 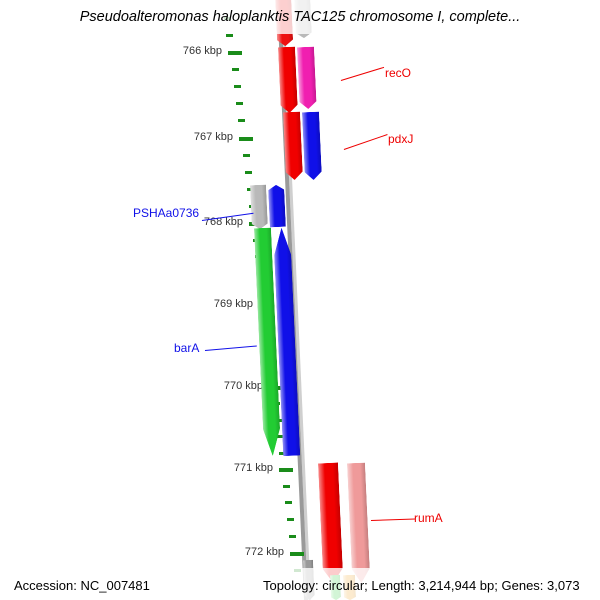 I want to click on gene-label: barA, so click(x=187, y=348).